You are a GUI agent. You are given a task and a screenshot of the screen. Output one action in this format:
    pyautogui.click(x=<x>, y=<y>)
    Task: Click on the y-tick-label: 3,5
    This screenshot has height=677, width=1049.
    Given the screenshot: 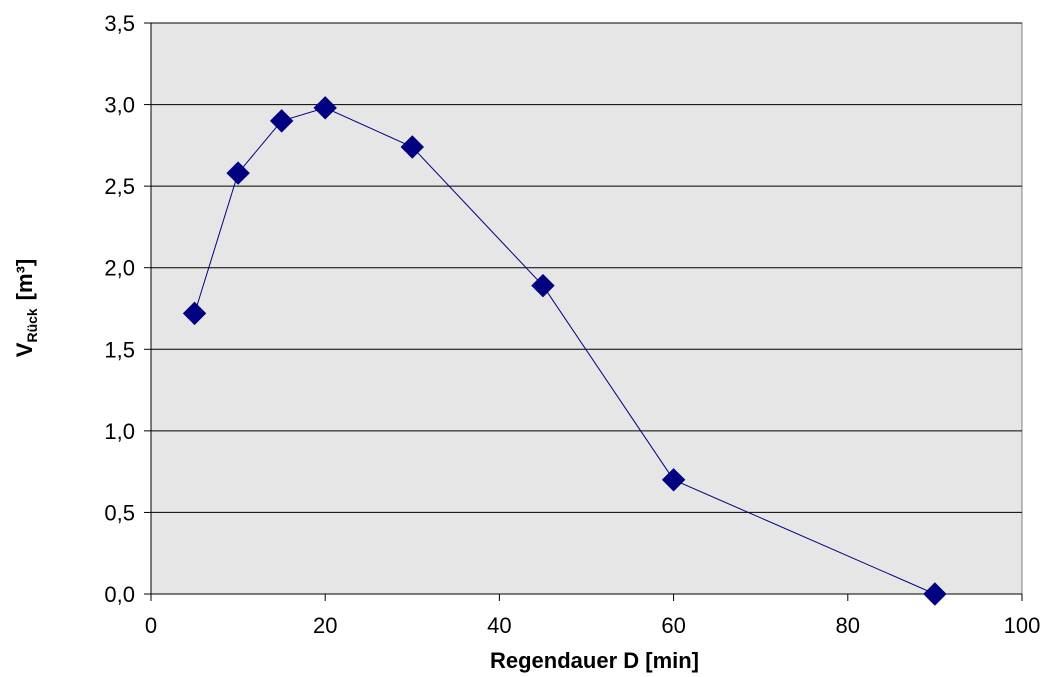 What is the action you would take?
    pyautogui.click(x=119, y=23)
    